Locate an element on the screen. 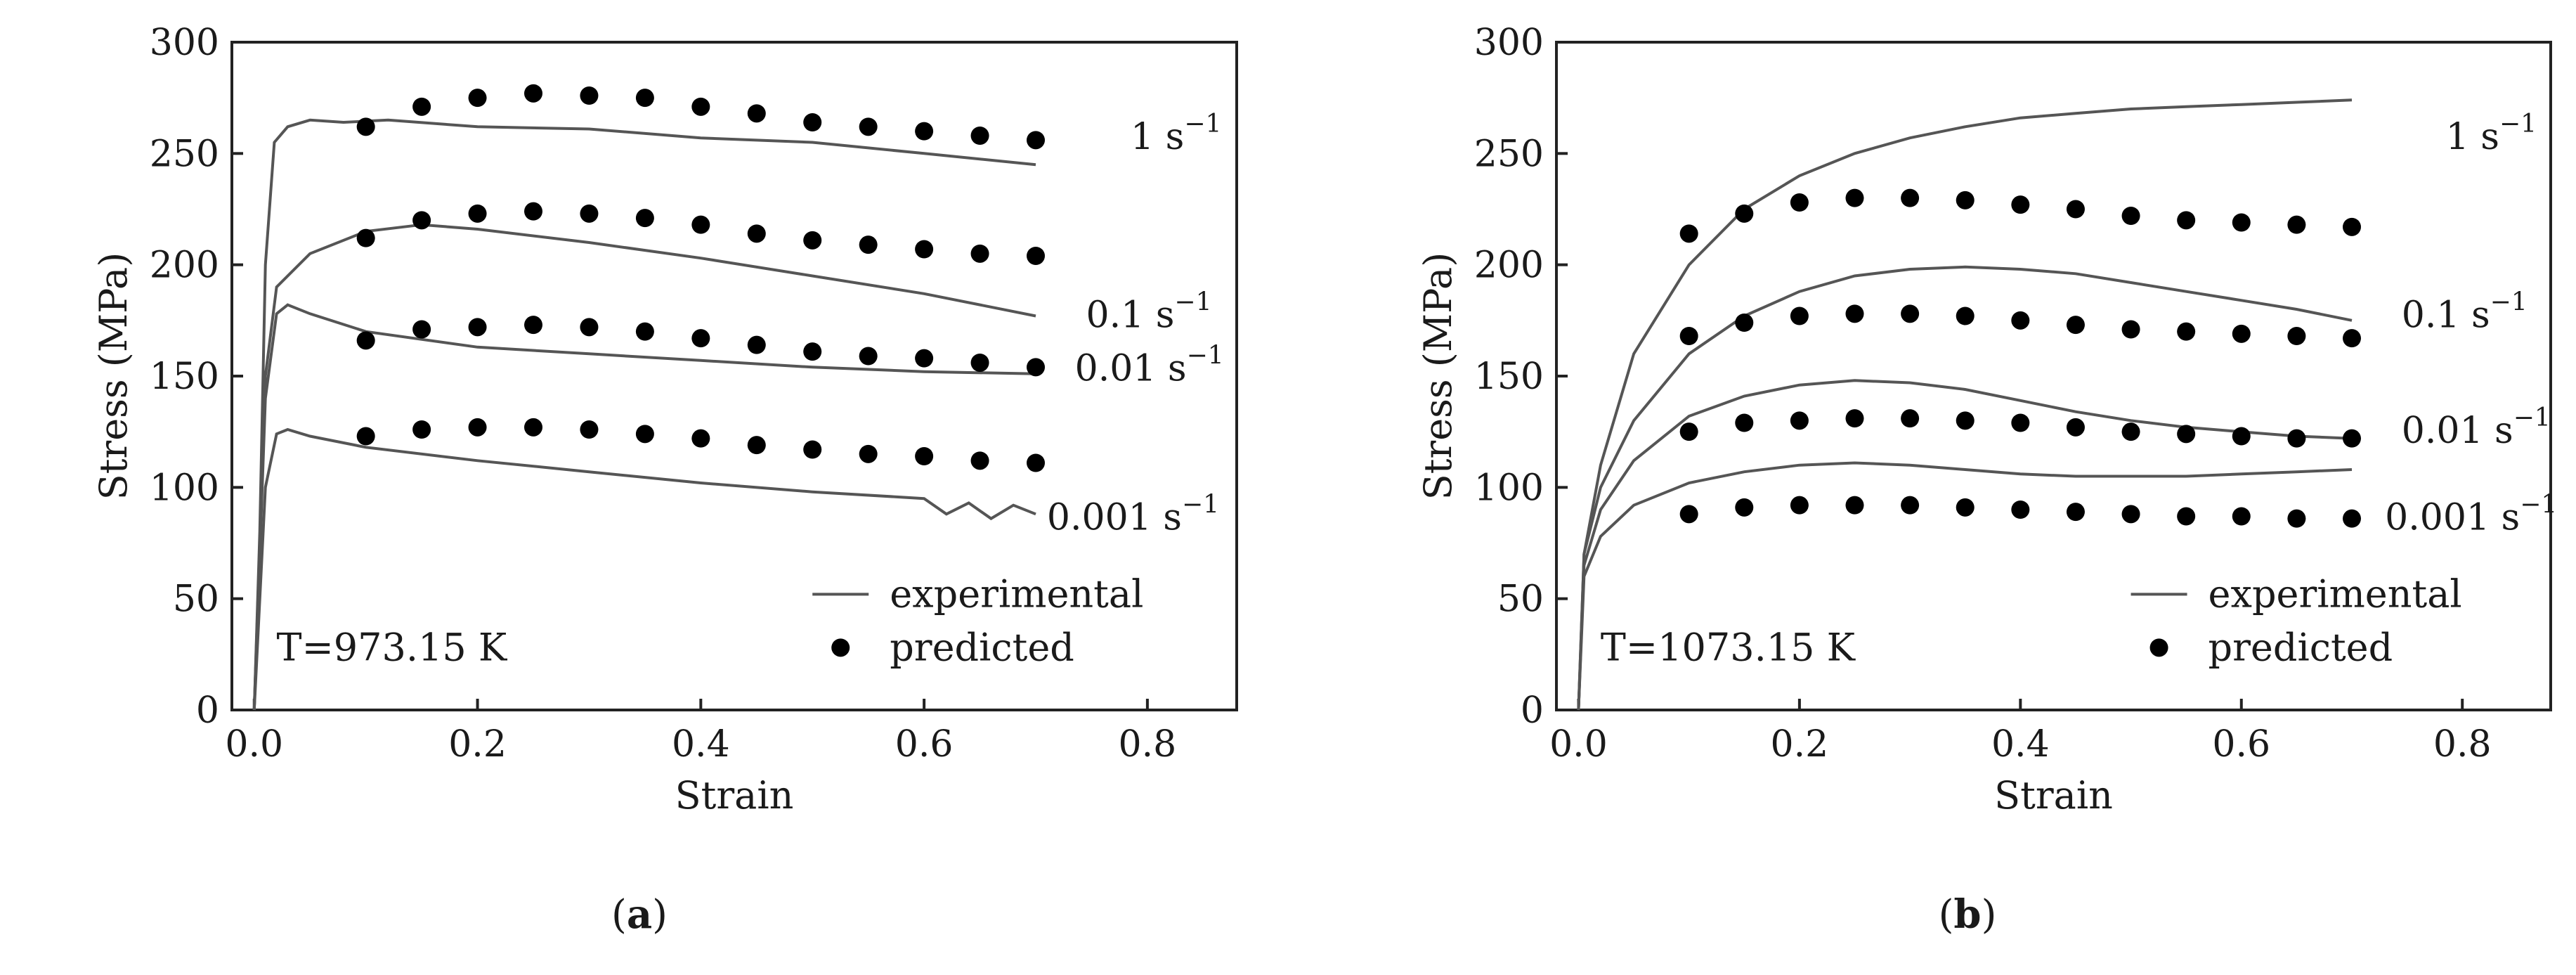 The image size is (2576, 975). temperature-label: T=973.15 K is located at coordinates (392, 647).